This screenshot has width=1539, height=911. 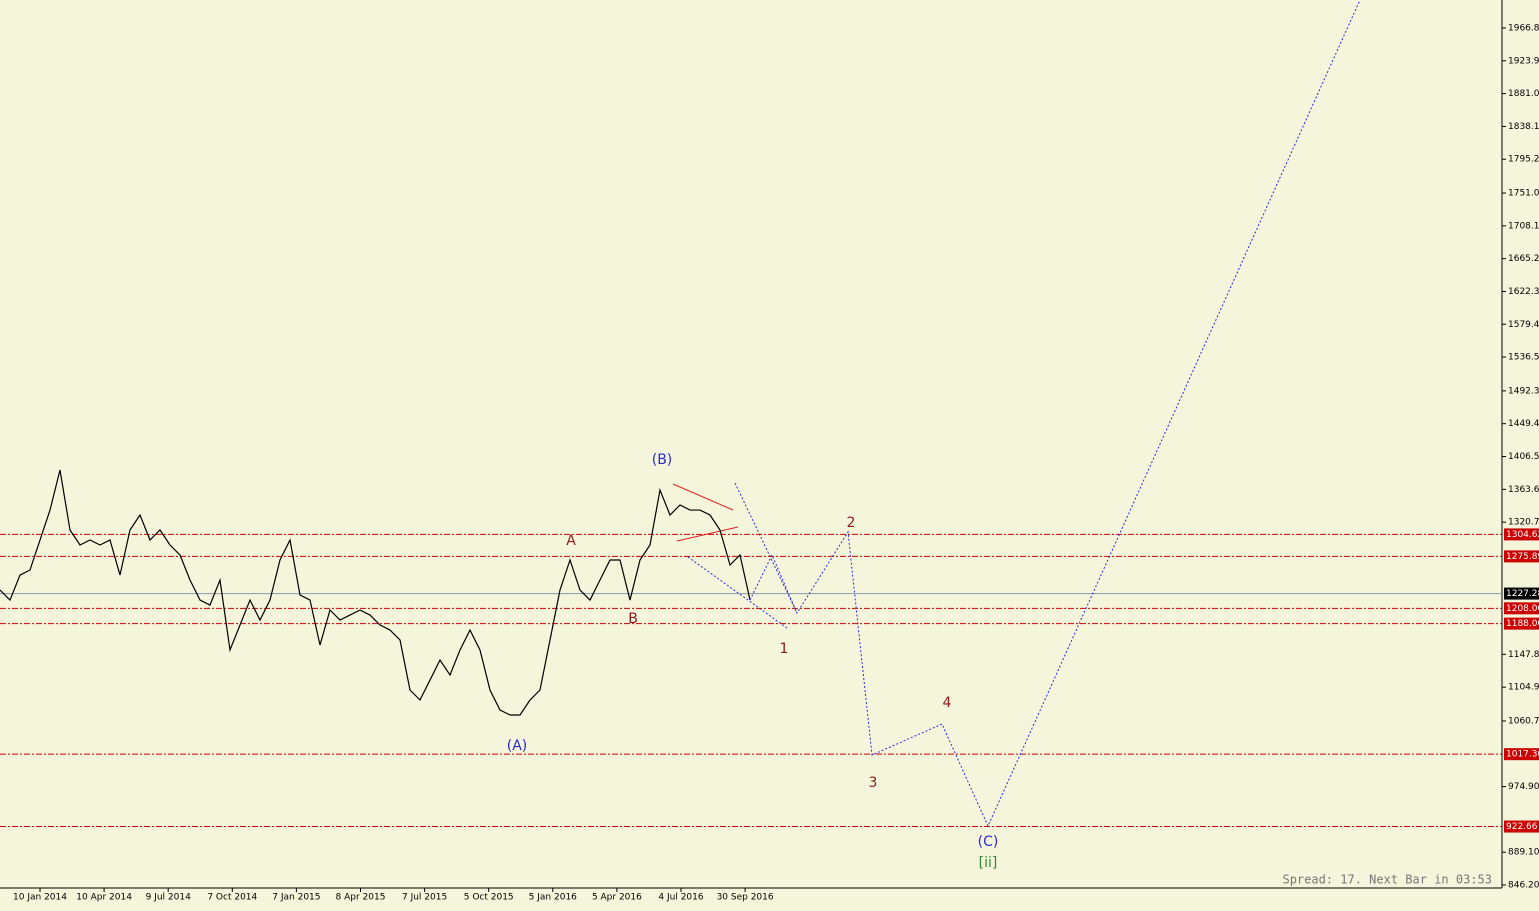 I want to click on y-tick-label: 1449.40, so click(x=1523, y=424).